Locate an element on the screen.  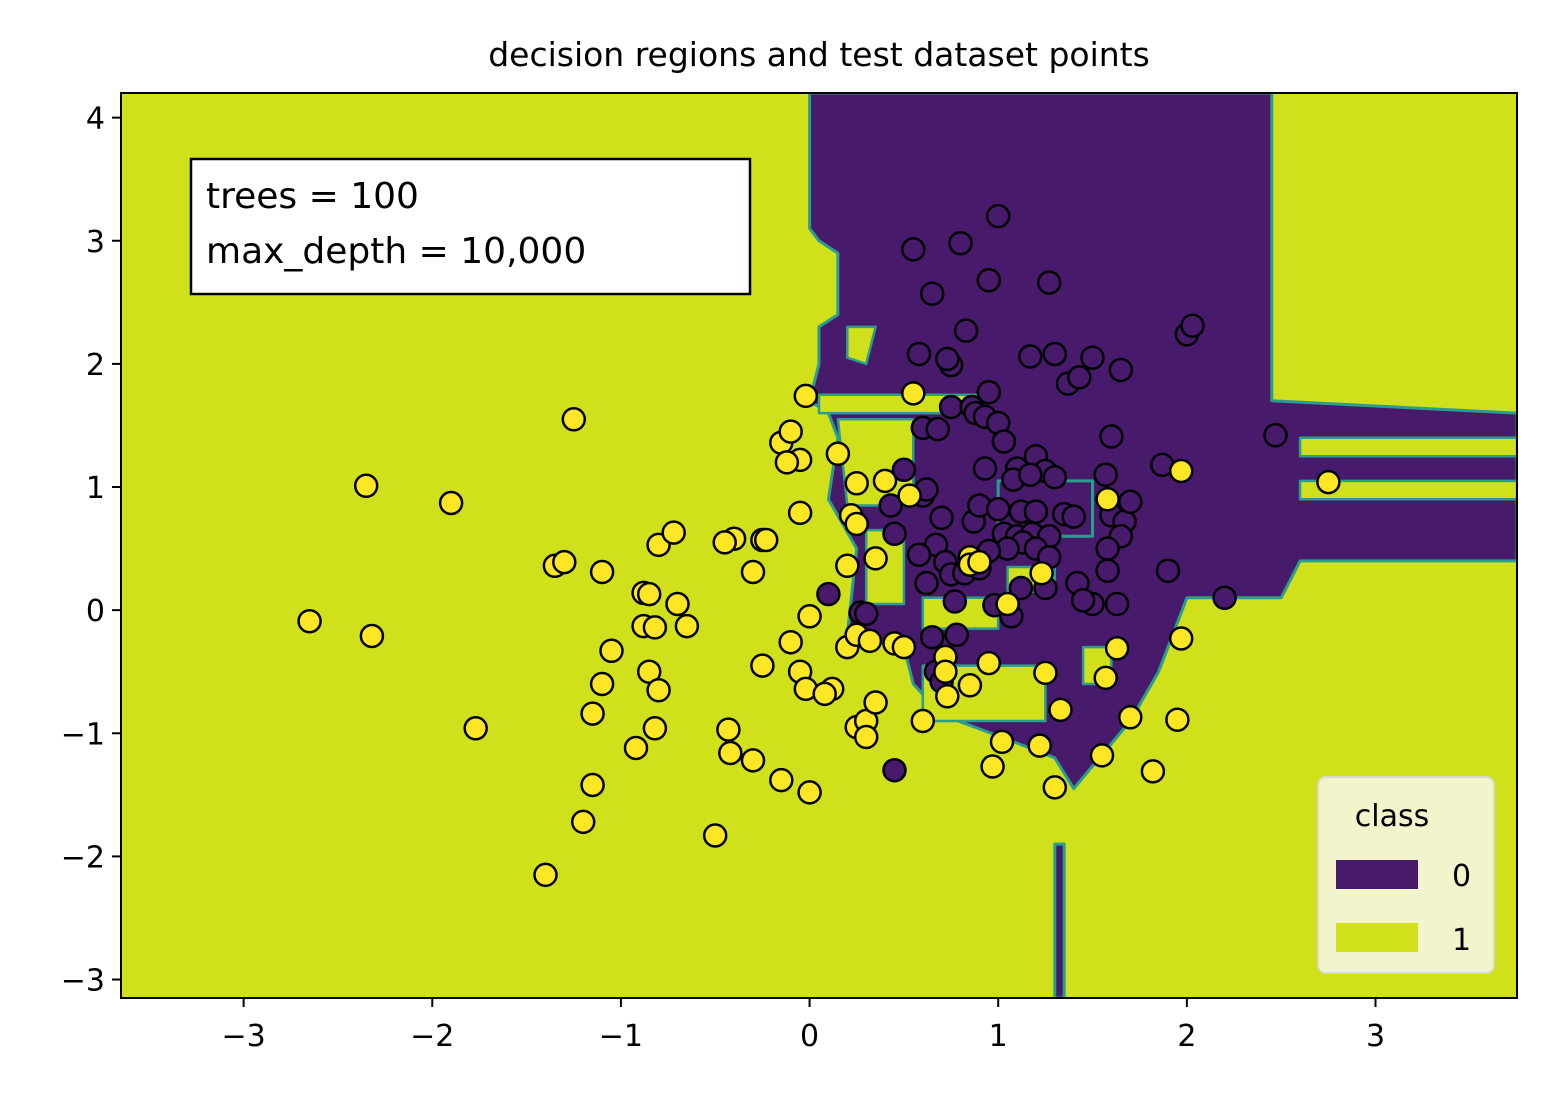
x-tick-label-3: 0 is located at coordinates (809, 1036).